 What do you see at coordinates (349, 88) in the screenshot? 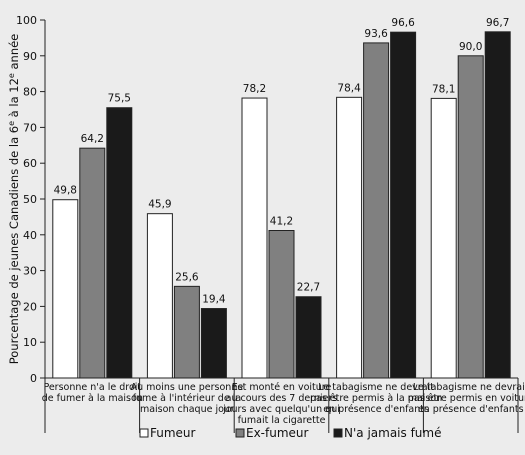
I see `data-label: 78,4` at bounding box center [349, 88].